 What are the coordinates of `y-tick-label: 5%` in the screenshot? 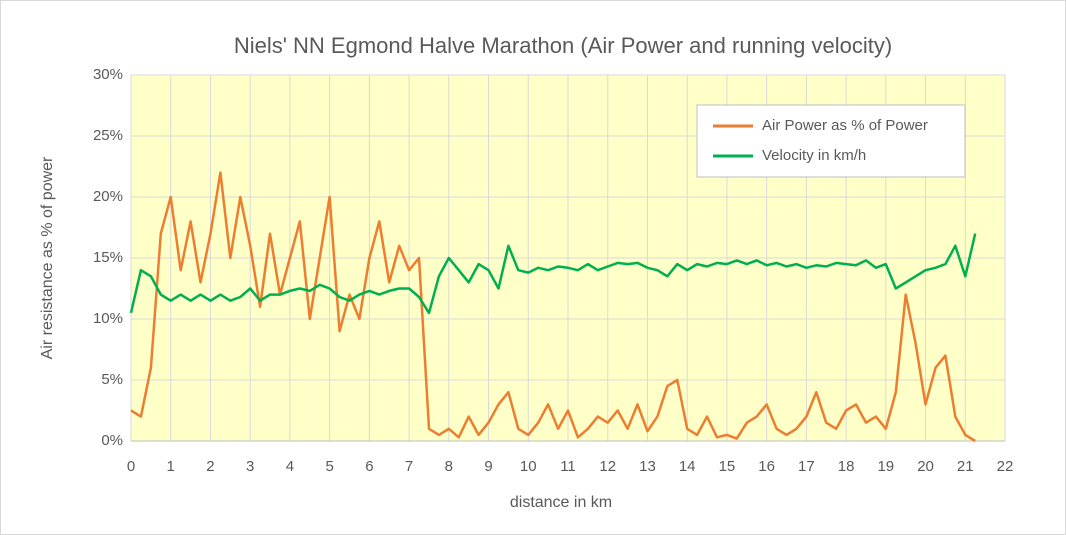 It's located at (112, 379).